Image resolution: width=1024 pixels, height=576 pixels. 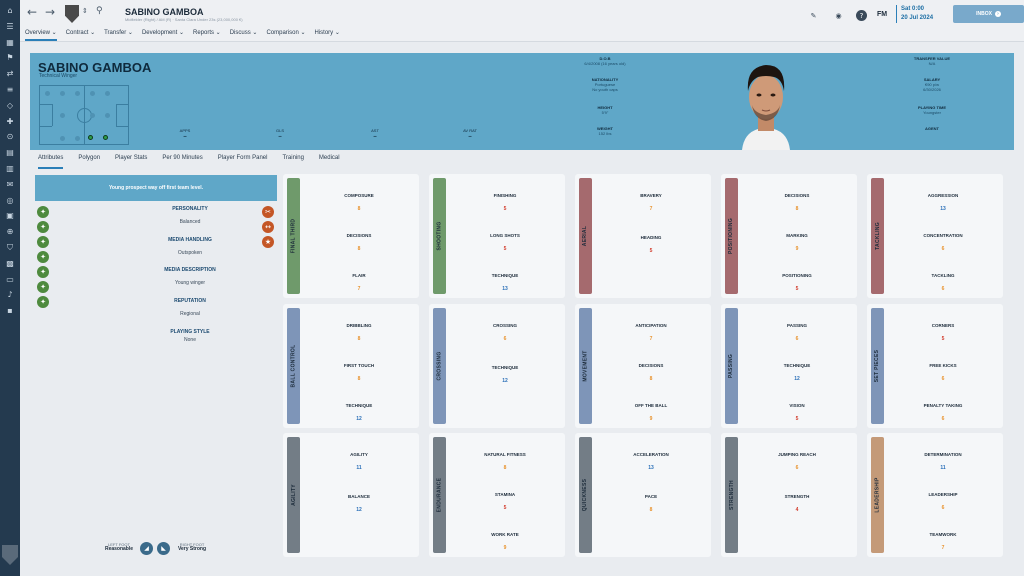 What do you see at coordinates (286, 33) in the screenshot?
I see `tab-comparison: Comparison ⌄` at bounding box center [286, 33].